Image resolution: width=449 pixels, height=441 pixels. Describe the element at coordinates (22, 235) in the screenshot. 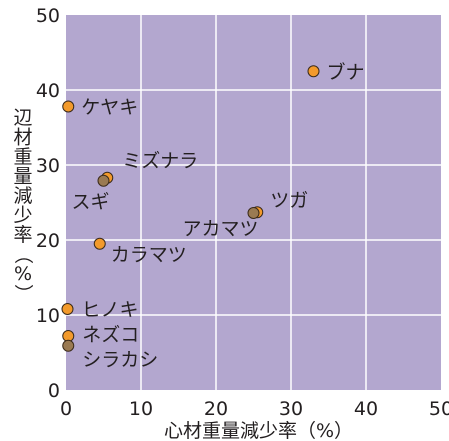

I see `y-axis-label-char: 率` at that location.